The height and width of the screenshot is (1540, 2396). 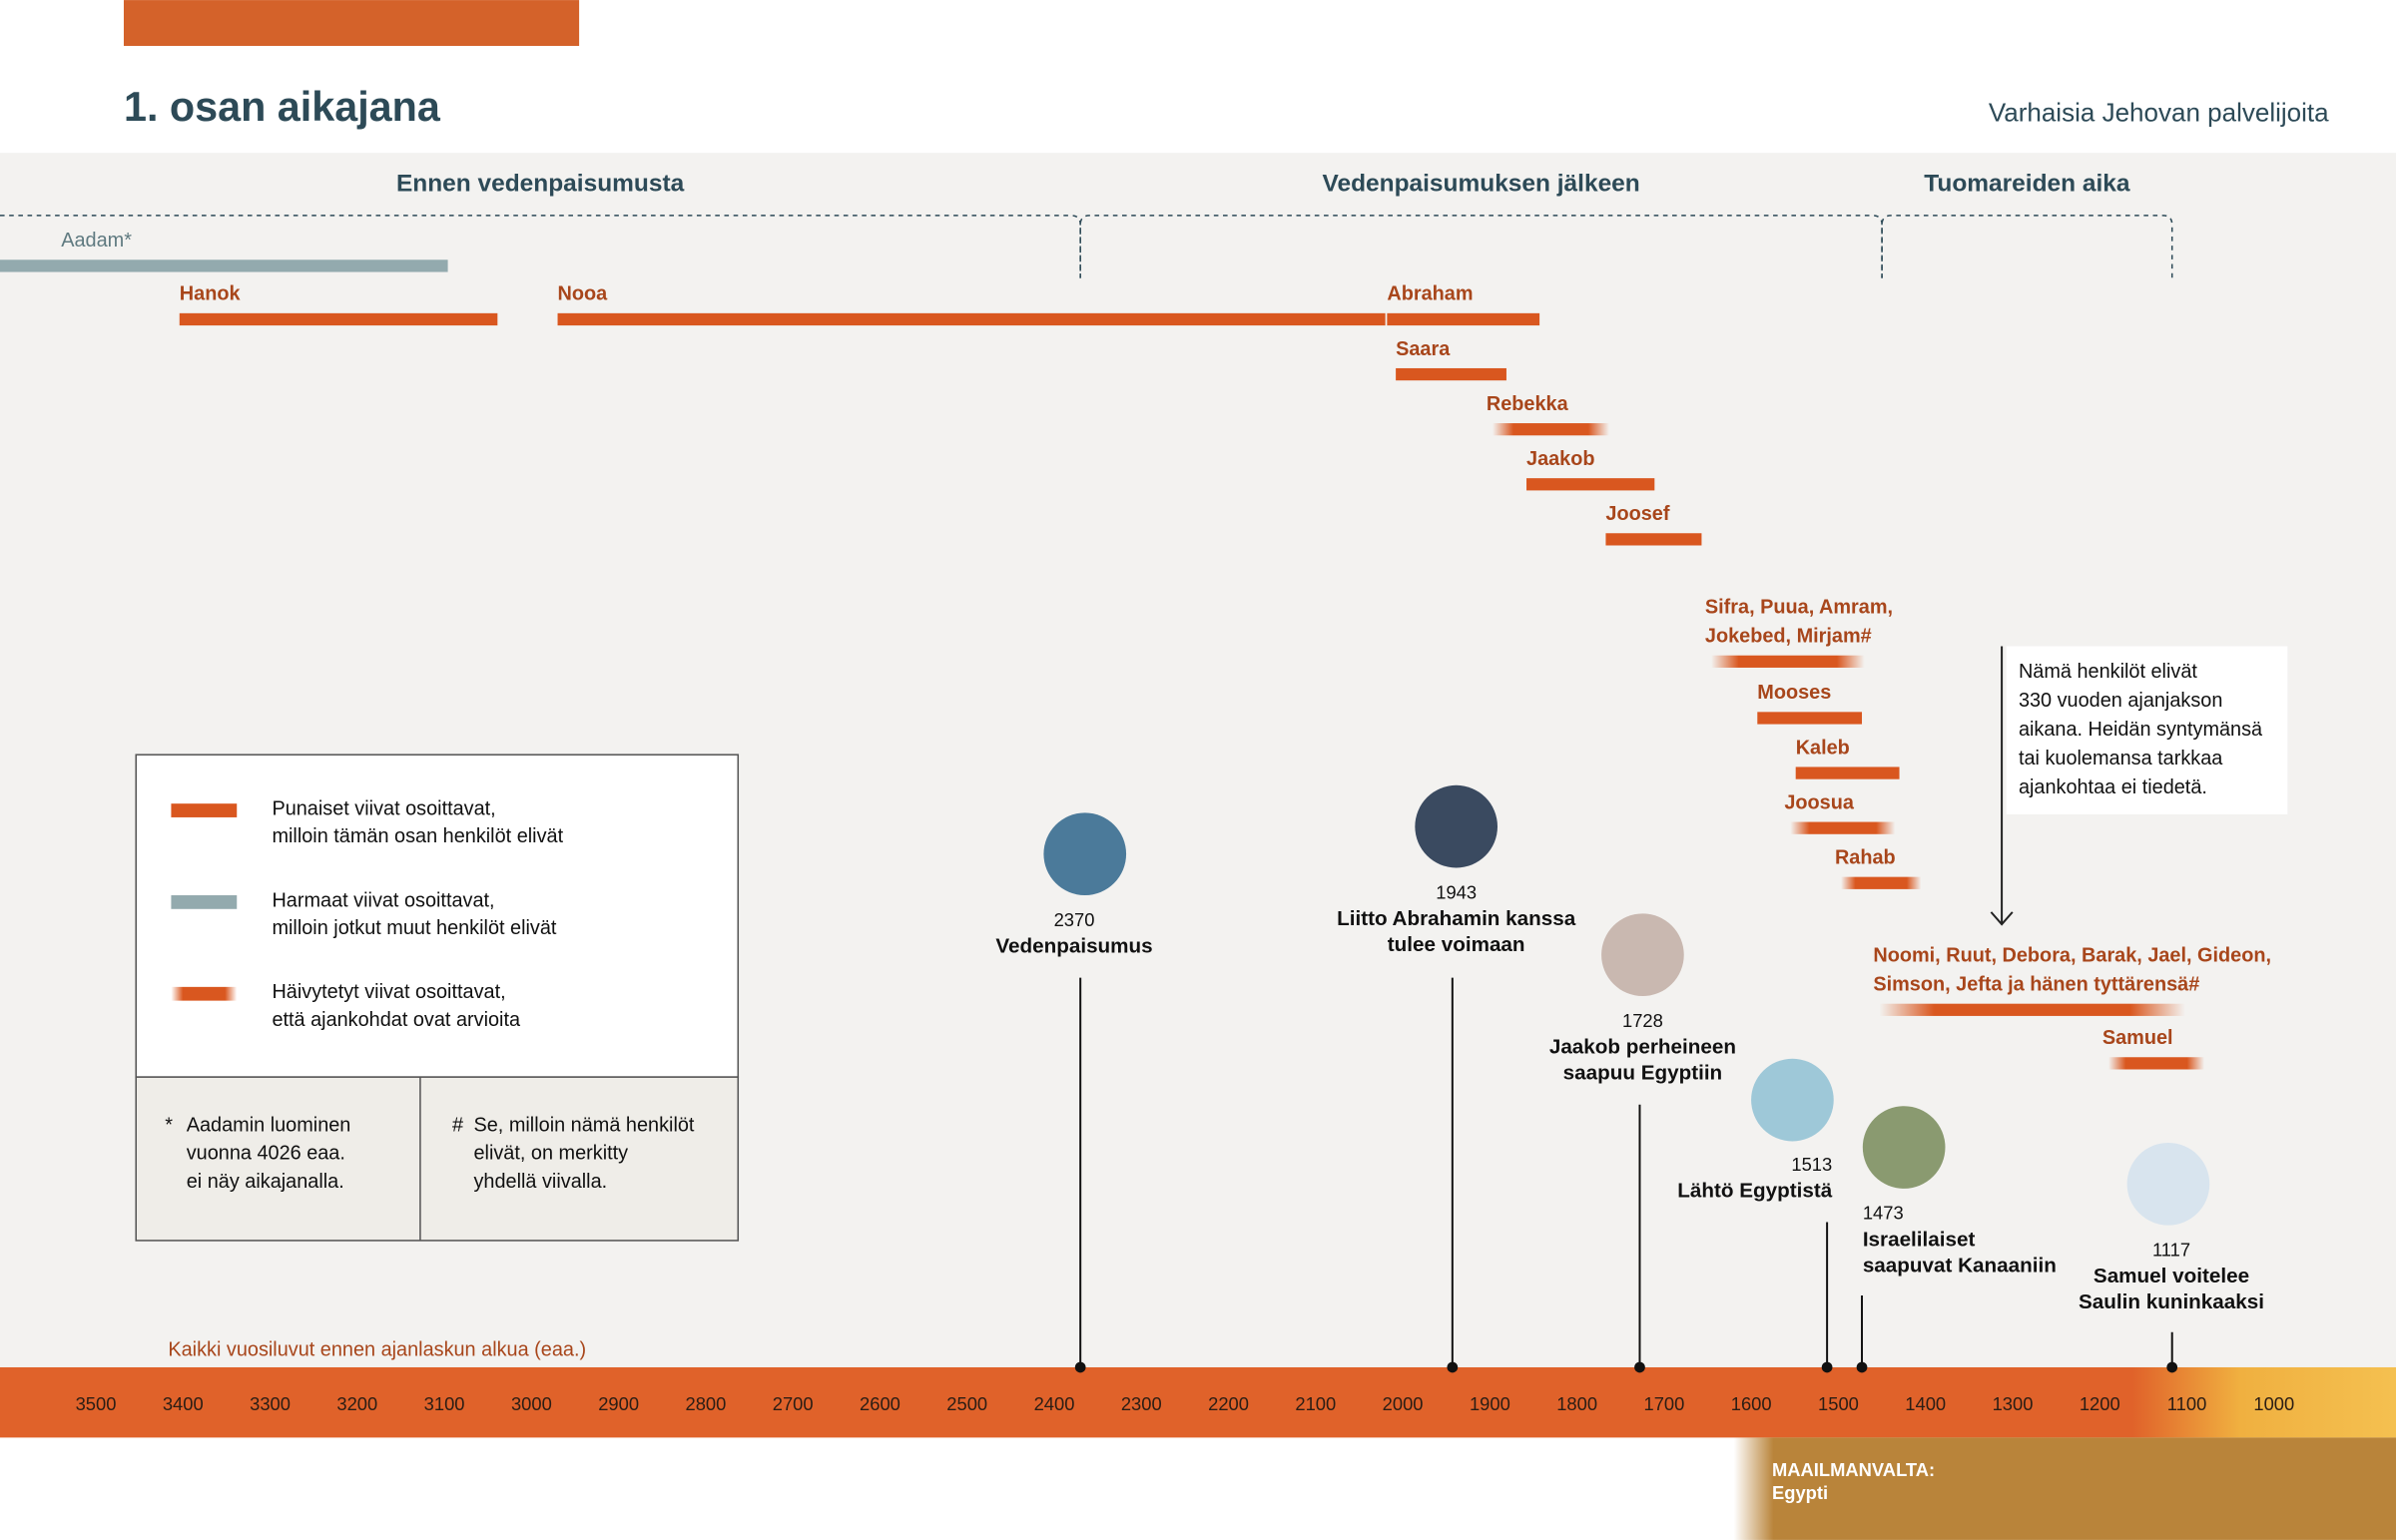 I want to click on event-year: 1117, so click(x=2171, y=1249).